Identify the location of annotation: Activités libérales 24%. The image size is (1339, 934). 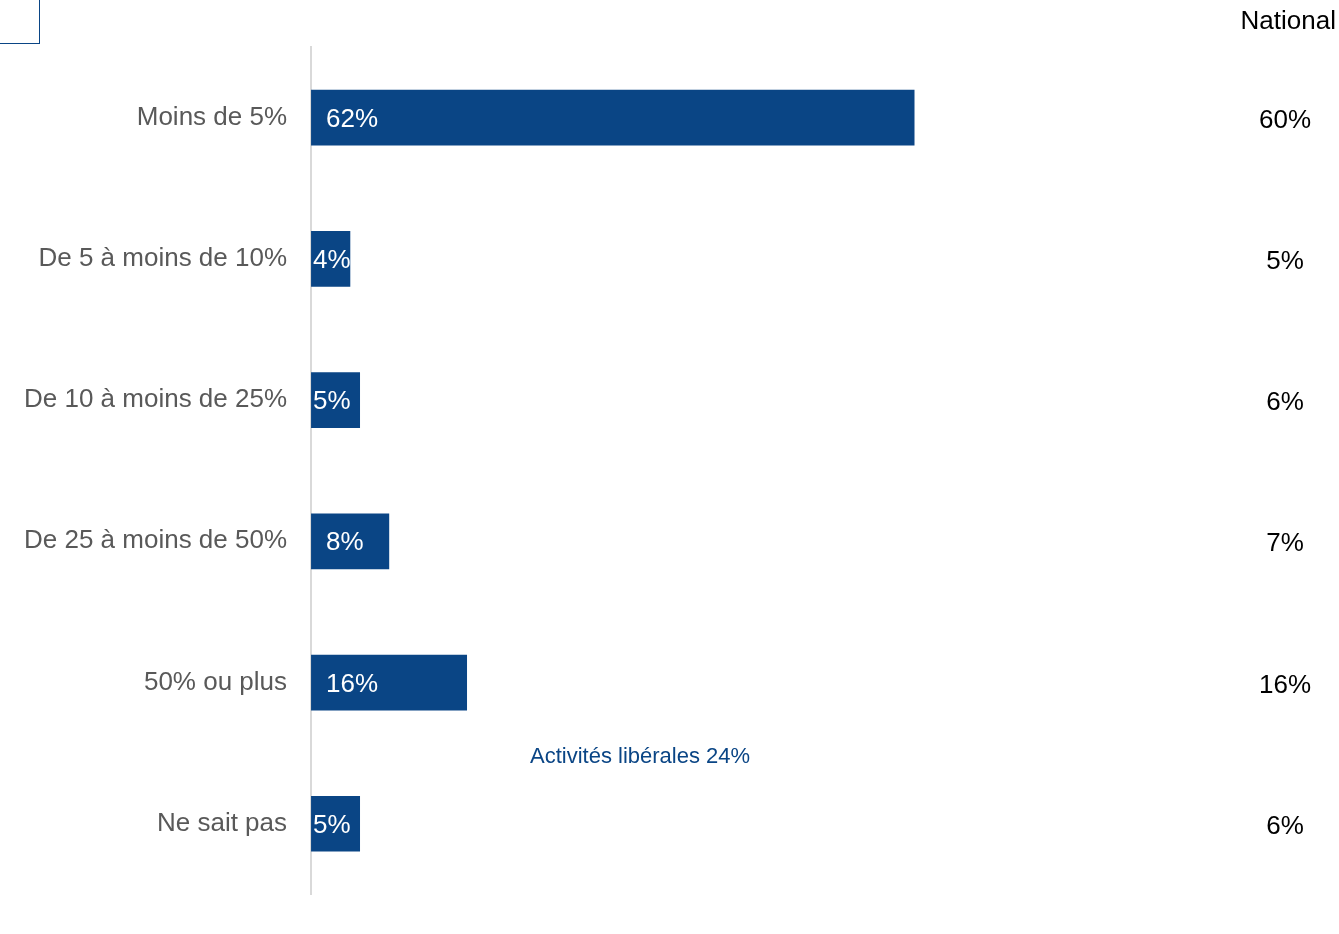
(640, 756).